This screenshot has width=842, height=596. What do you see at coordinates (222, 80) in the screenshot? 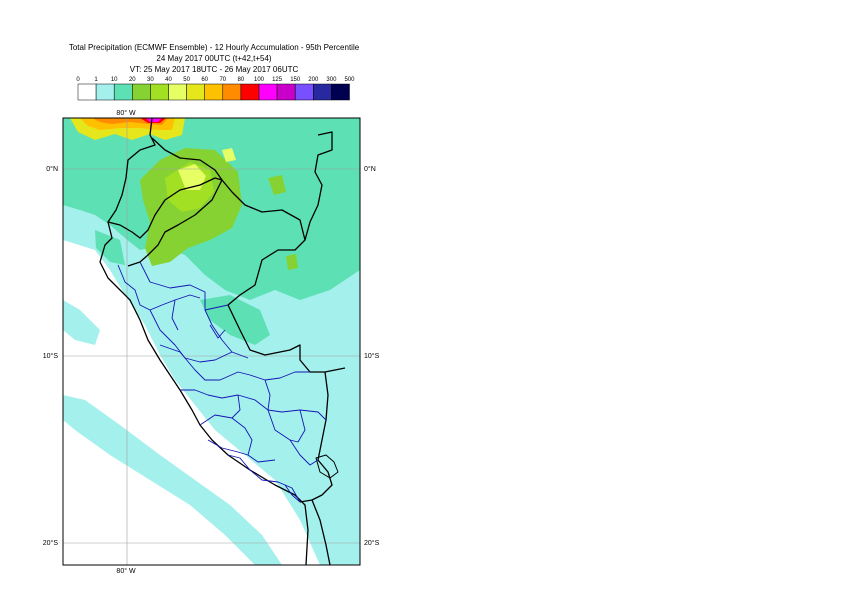
I see `legend-tick-label: 70` at bounding box center [222, 80].